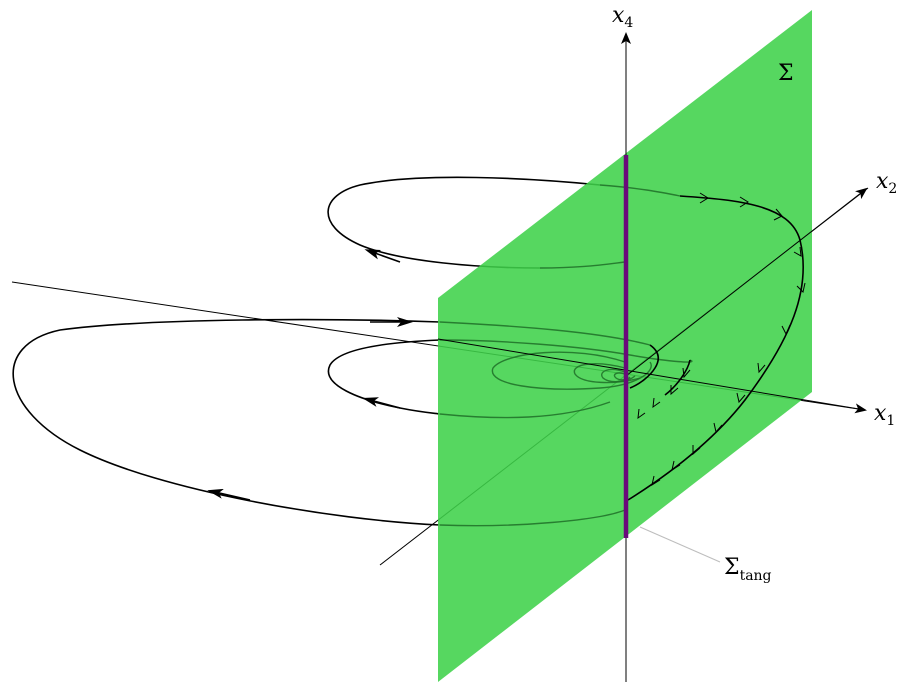 The image size is (902, 682). What do you see at coordinates (226, 422) in the screenshot?
I see `trajectory-outer-back` at bounding box center [226, 422].